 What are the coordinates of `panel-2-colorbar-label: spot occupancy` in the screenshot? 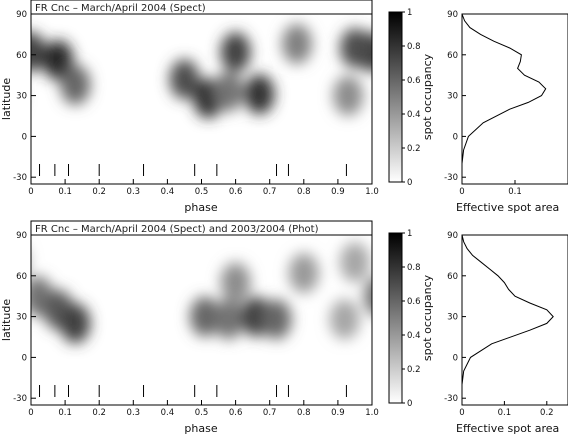 It's located at (427, 317).